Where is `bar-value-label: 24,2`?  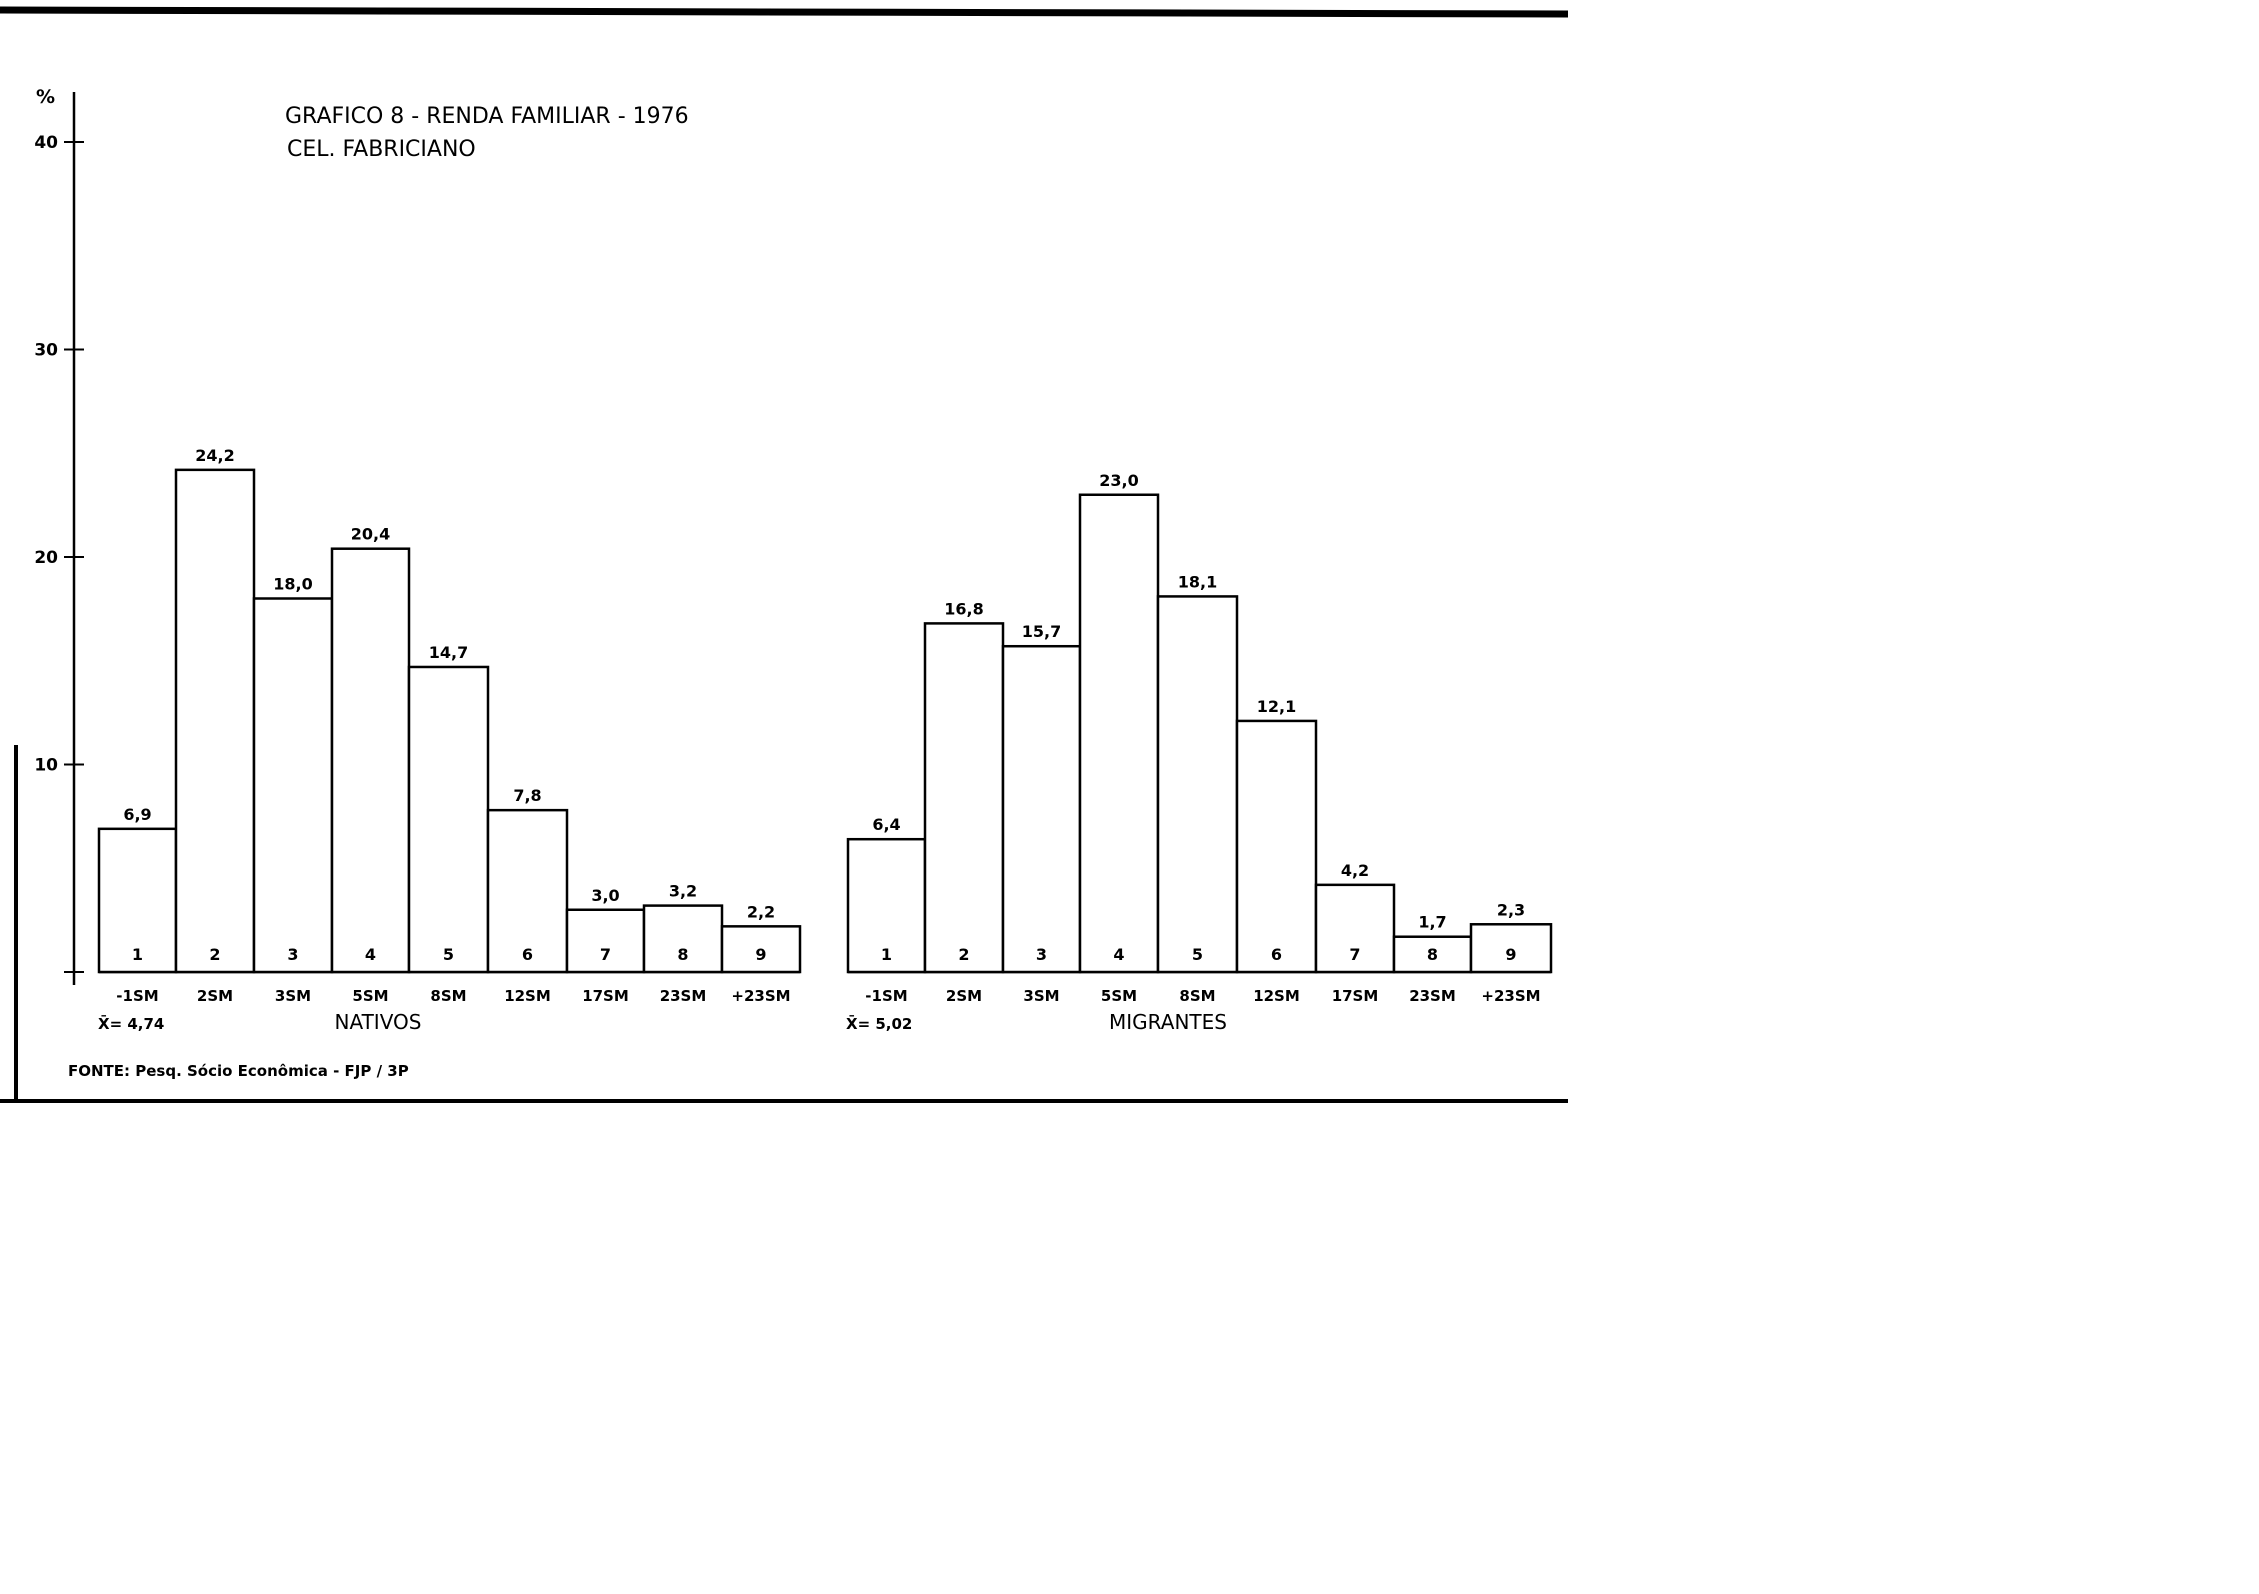 bar-value-label: 24,2 is located at coordinates (214, 455).